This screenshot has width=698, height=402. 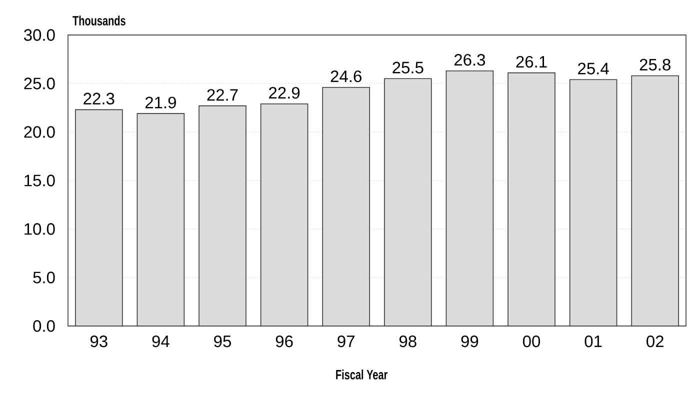 I want to click on y-tick-label: 5.0, so click(x=44, y=278).